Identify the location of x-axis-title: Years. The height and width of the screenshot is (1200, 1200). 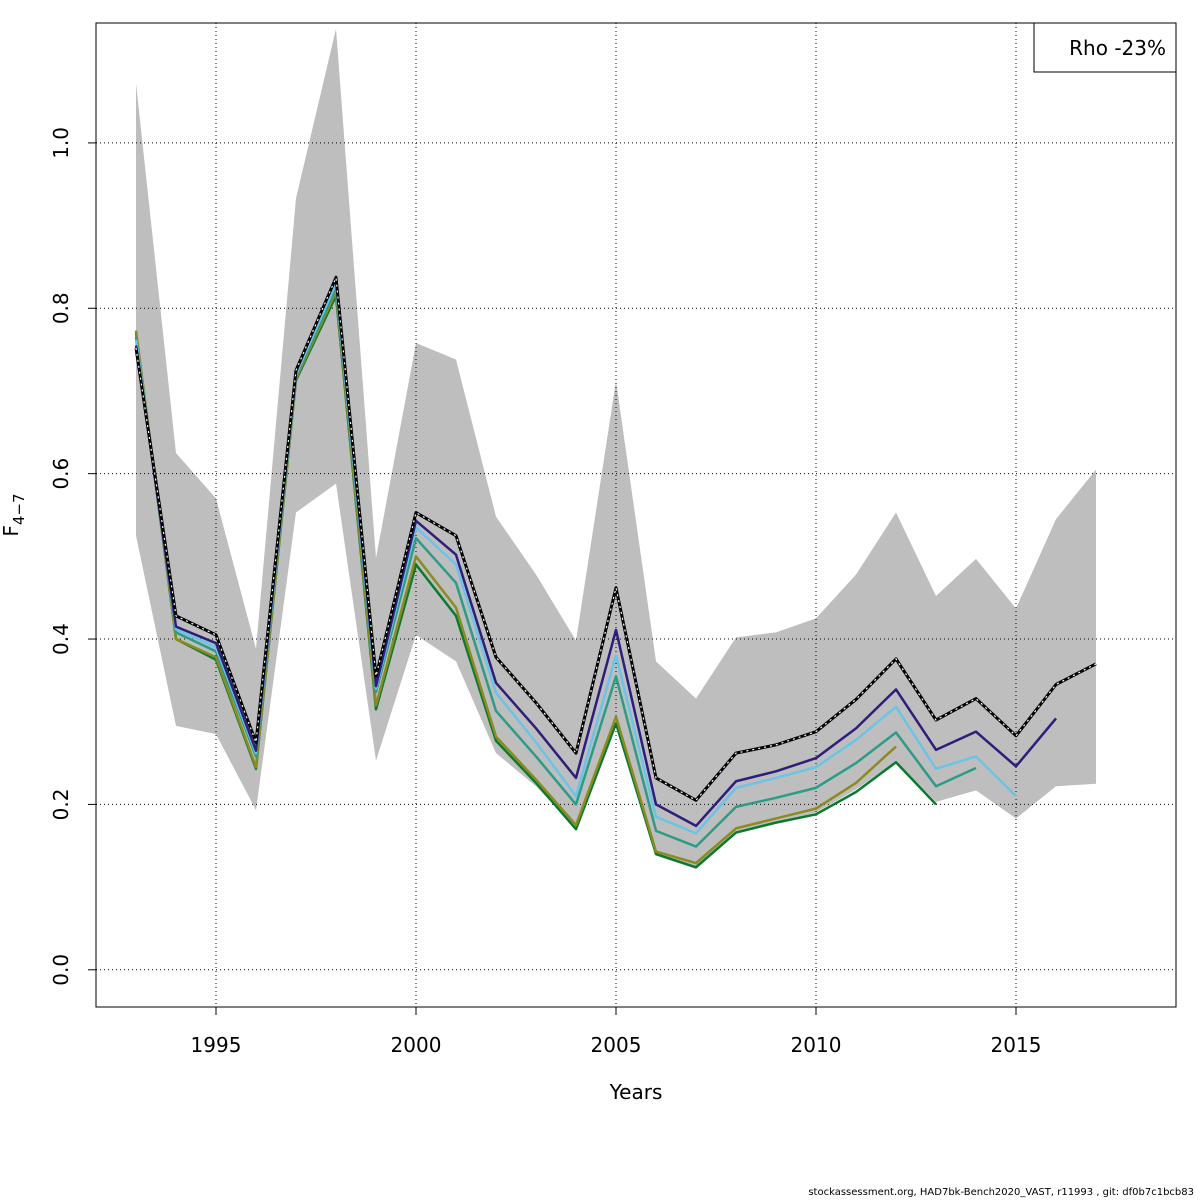
(636, 1092).